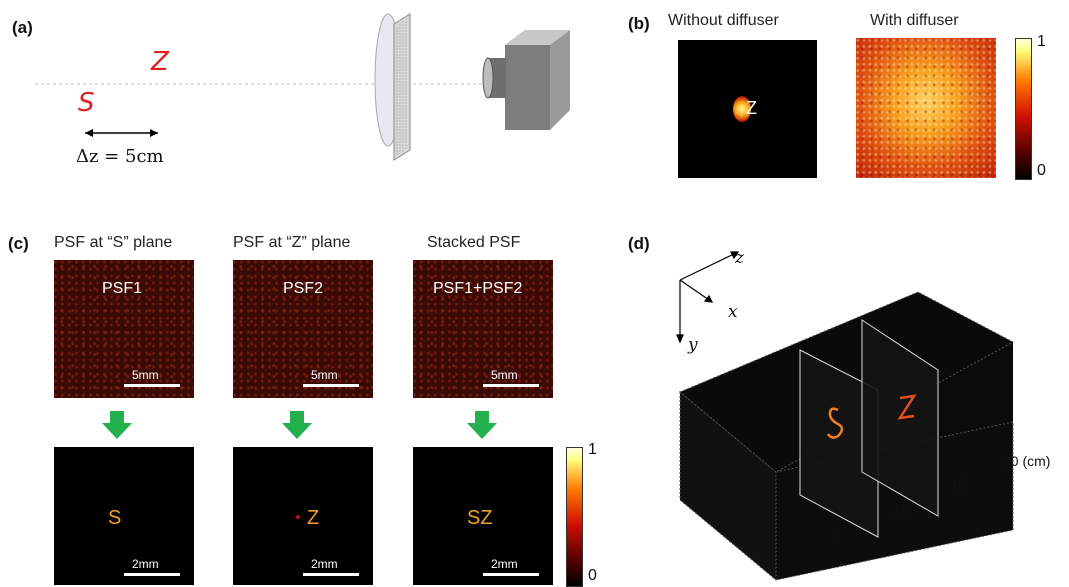 Image resolution: width=1069 pixels, height=587 pixels. I want to click on stacked-psf-image: PSF1+PSF2 5mm, so click(483, 329).